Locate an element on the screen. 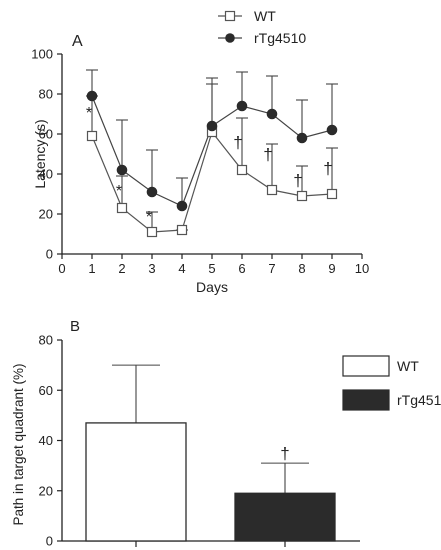  bar-wt is located at coordinates (136, 482).